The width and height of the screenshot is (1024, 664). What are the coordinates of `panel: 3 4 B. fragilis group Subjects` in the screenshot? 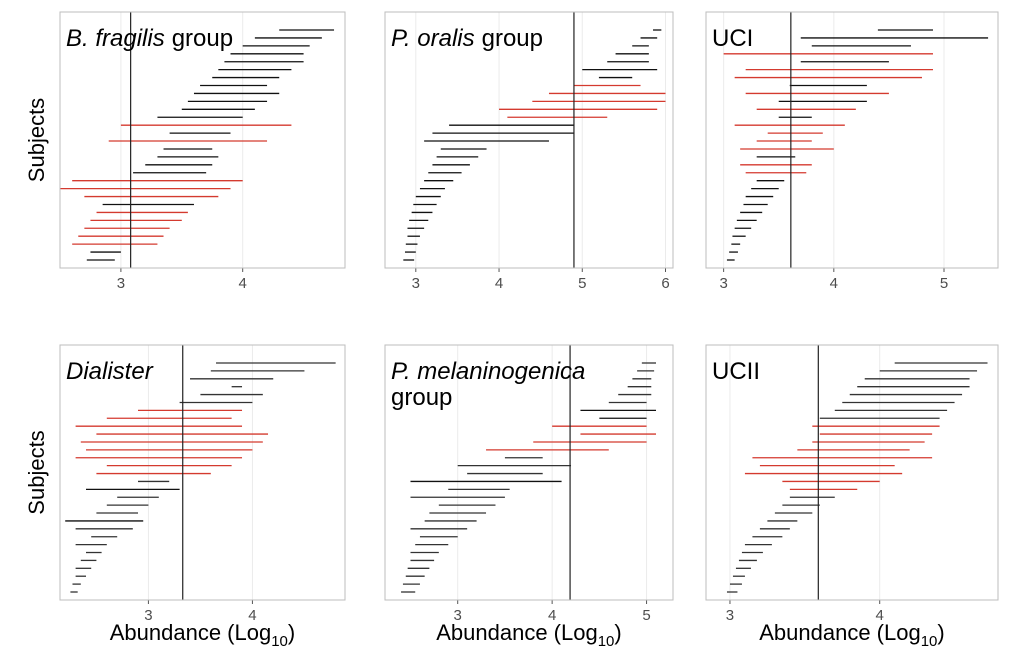 It's located at (185, 151).